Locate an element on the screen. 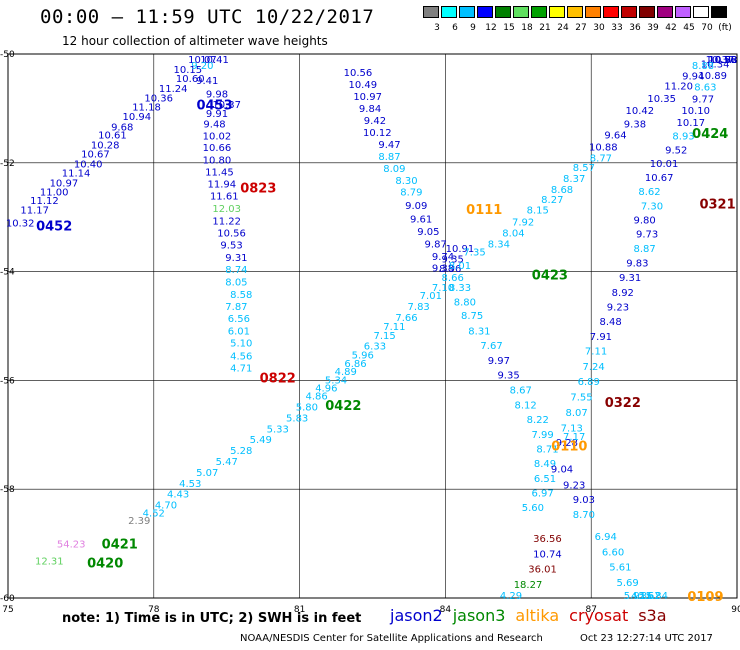 The image size is (740, 650). pass-time-label: 0822 is located at coordinates (278, 379).